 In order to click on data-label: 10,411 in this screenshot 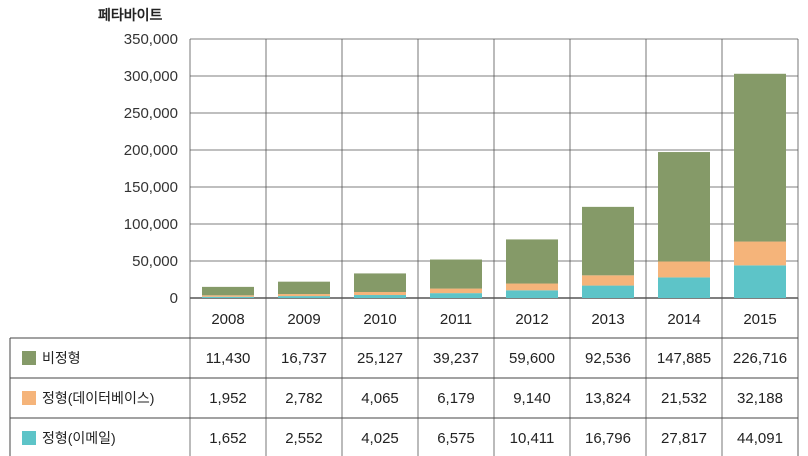, I will do `click(532, 438)`.